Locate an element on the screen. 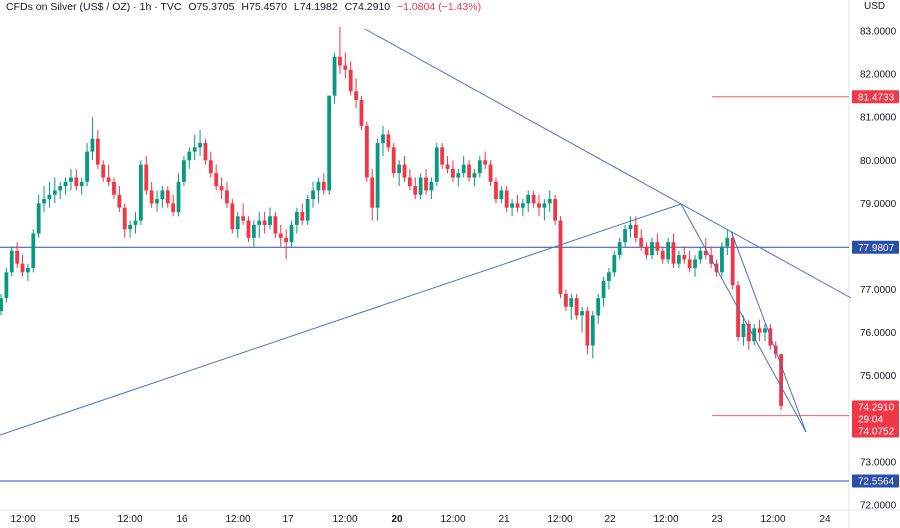 Image resolution: width=900 pixels, height=528 pixels. symbol-label: CFDs on Silver (US$ / OZ) · 1h · TVC is located at coordinates (94, 7).